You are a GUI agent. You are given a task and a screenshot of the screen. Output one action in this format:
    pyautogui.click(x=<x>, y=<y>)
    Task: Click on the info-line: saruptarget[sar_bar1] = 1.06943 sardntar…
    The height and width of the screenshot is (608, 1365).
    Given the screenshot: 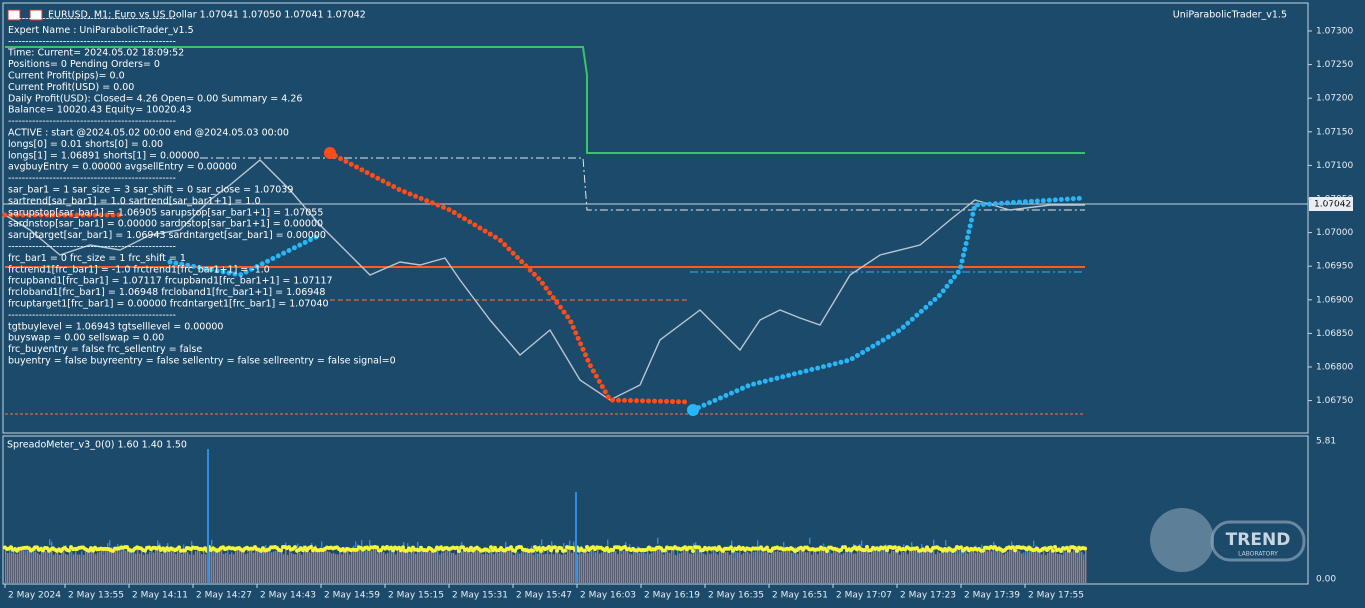 What is the action you would take?
    pyautogui.click(x=167, y=235)
    